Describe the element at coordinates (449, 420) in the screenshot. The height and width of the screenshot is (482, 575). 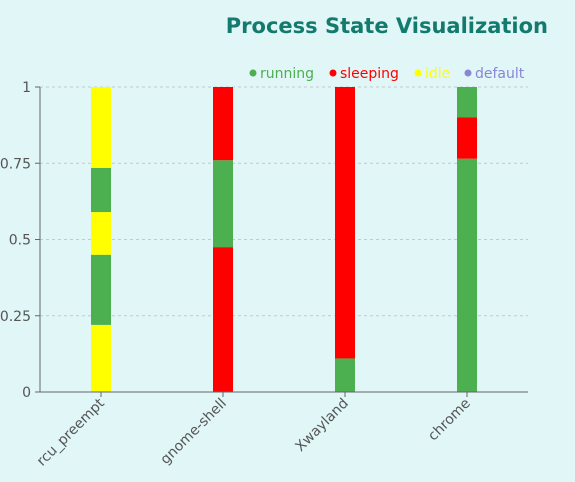
I see `x-tick-label: chrome` at that location.